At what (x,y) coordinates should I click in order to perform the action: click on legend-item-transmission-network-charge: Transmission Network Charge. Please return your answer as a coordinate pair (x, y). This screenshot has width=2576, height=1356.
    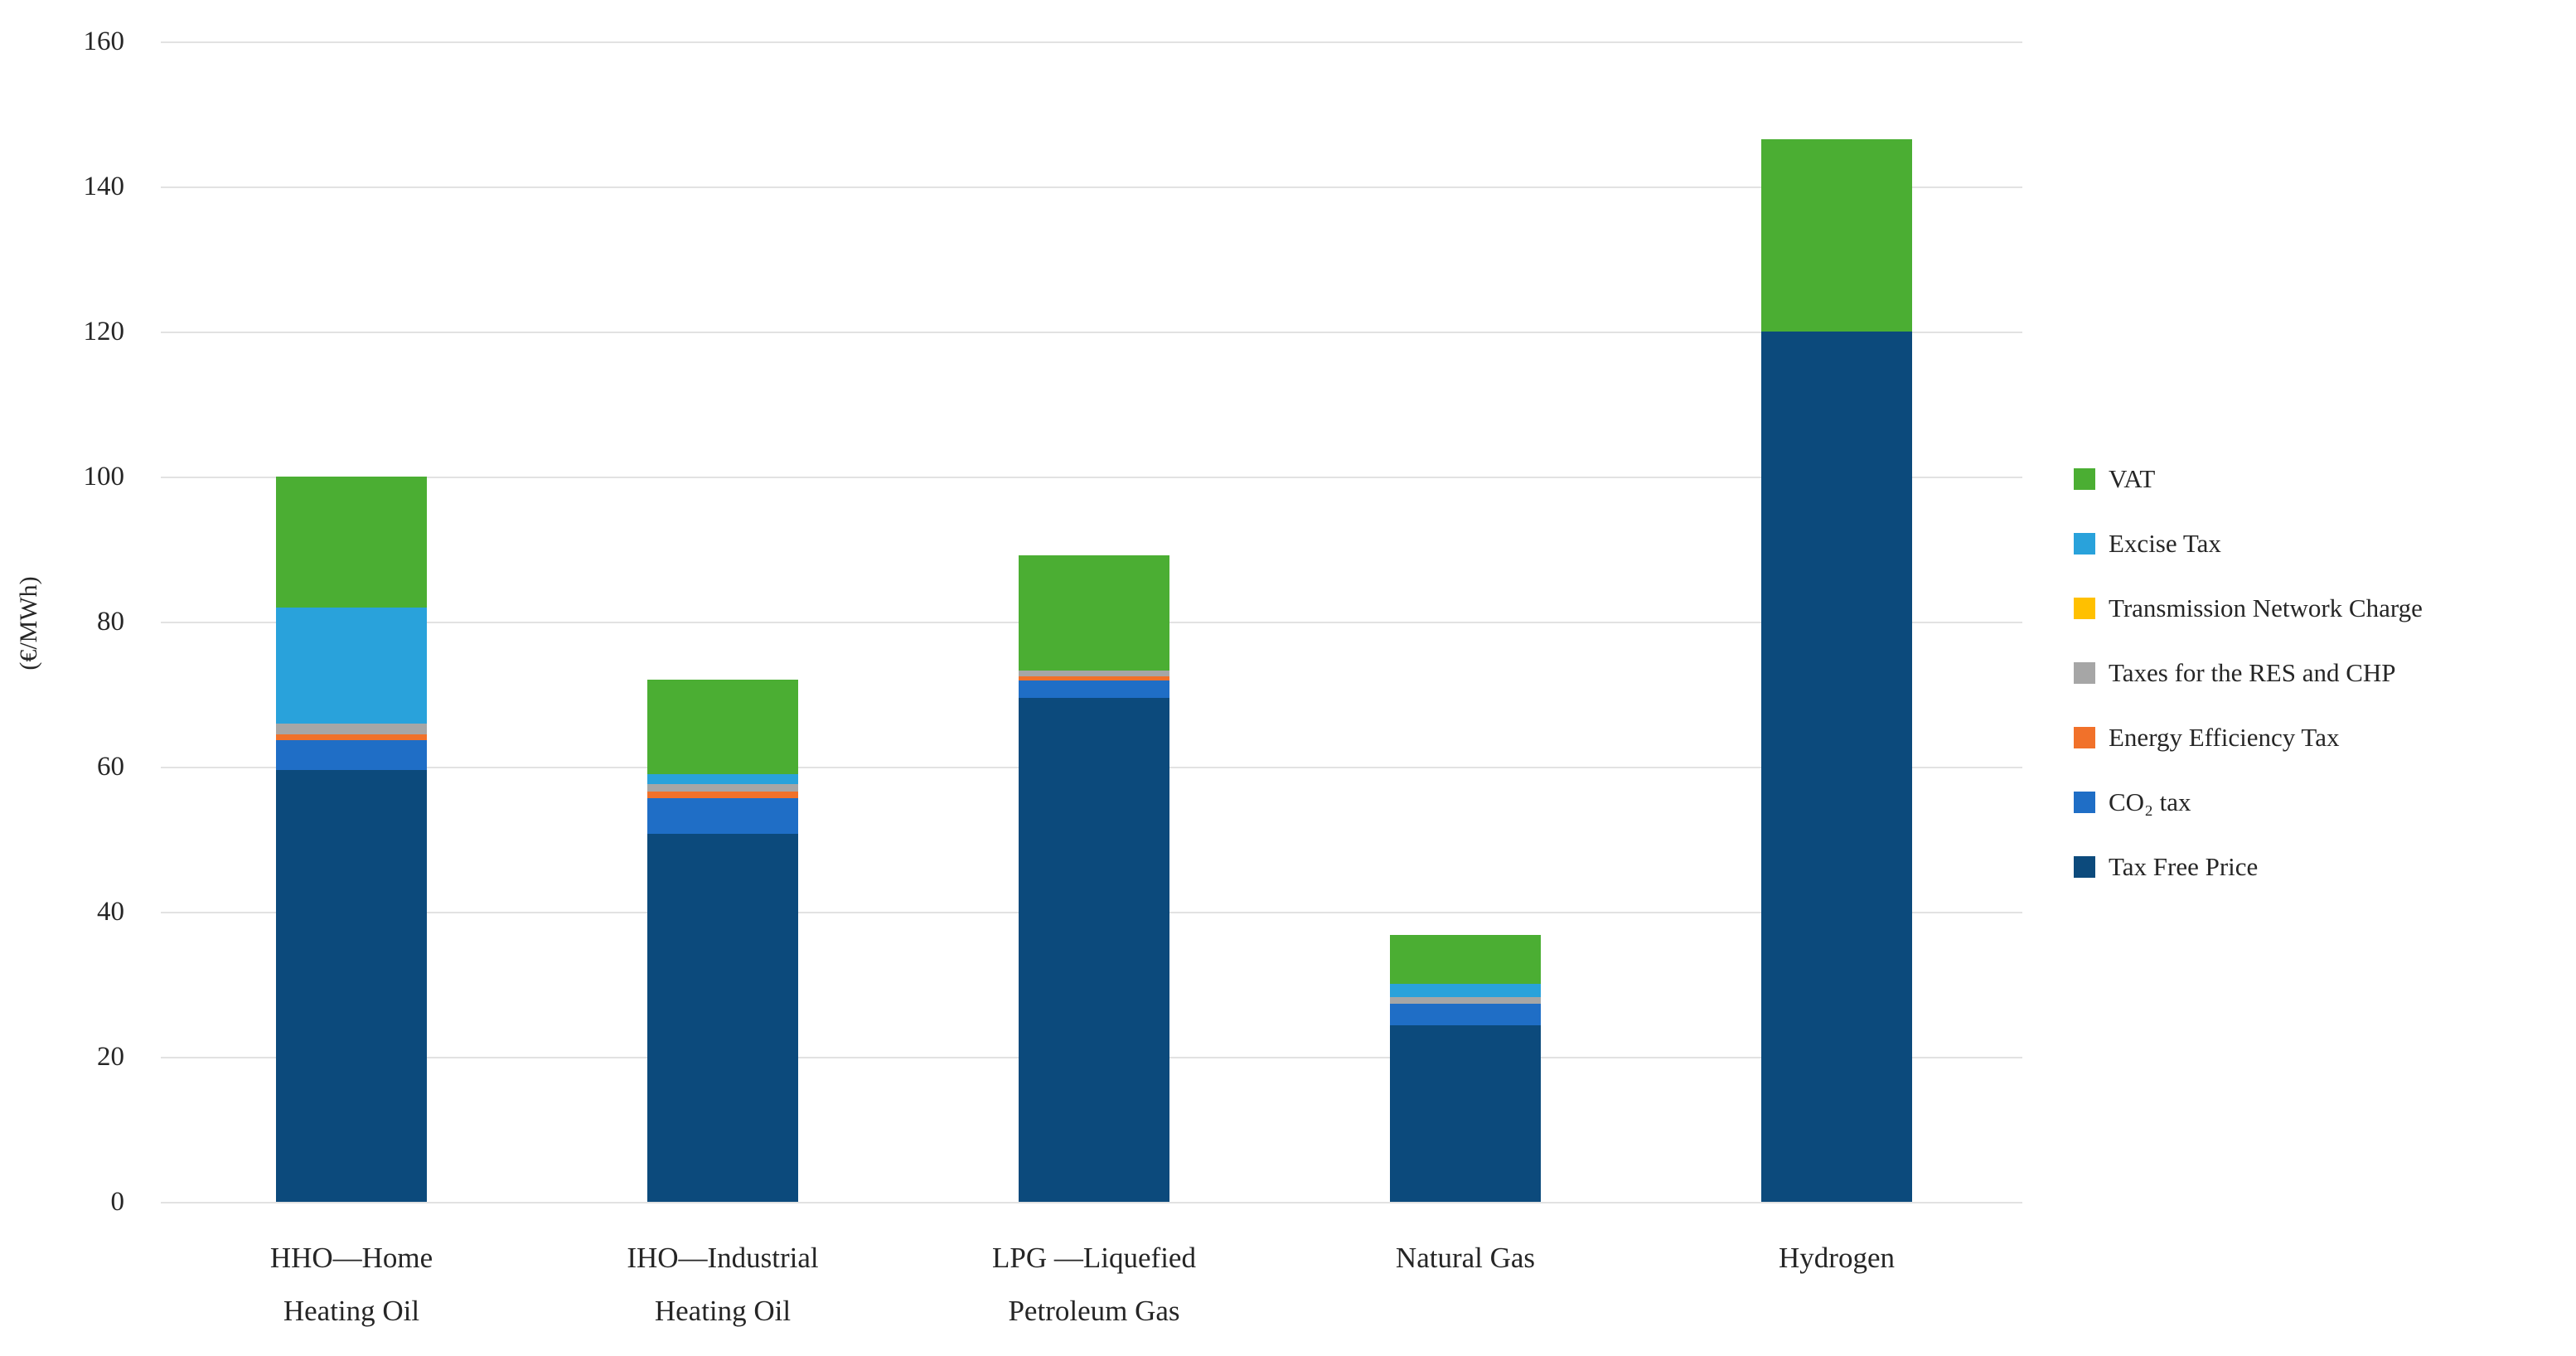
    Looking at the image, I should click on (2248, 608).